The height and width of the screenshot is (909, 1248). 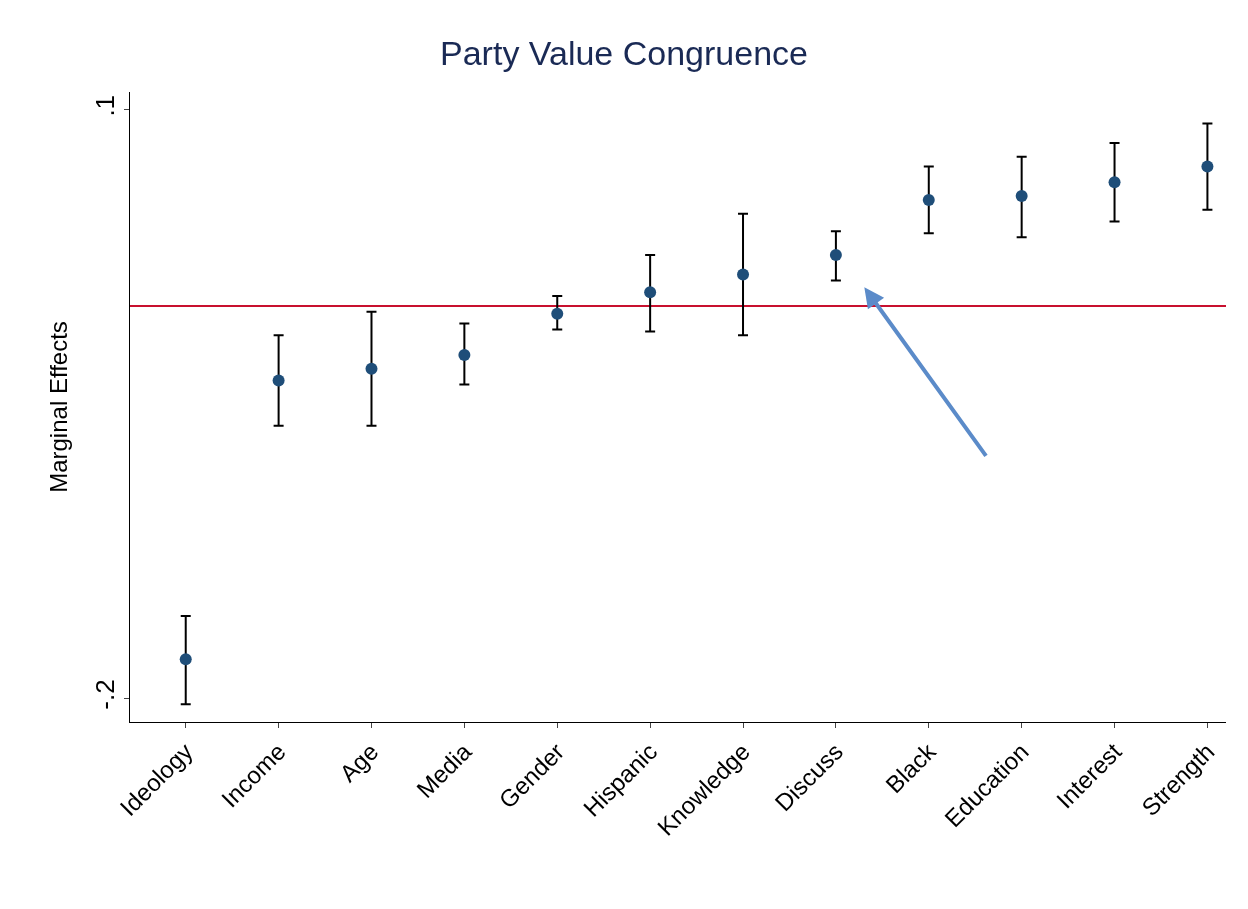 I want to click on y-tick-label: -.2, so click(x=104, y=694).